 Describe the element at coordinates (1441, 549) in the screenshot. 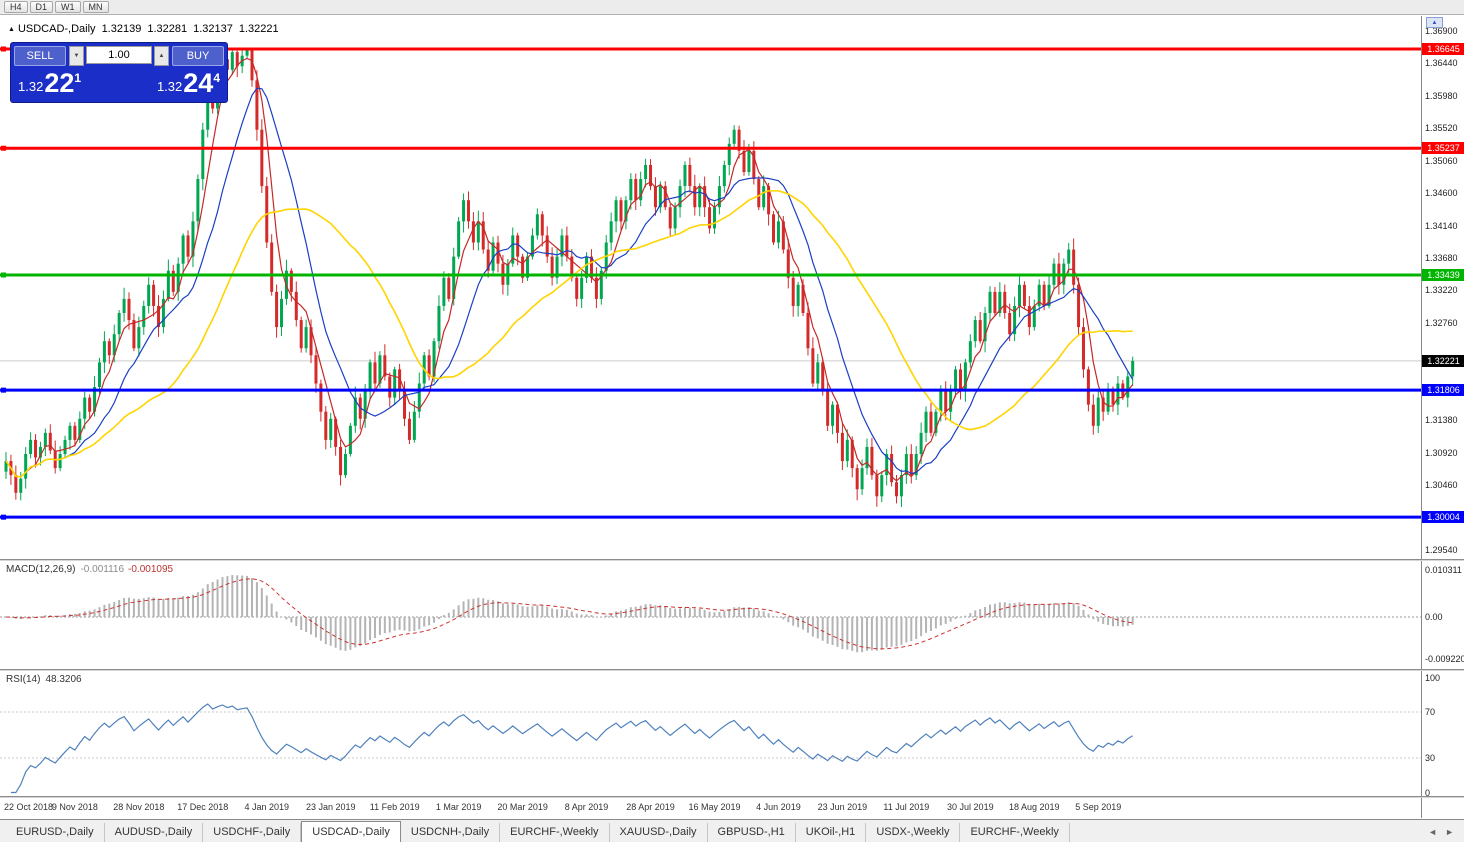

I see `price-tick-label: 1.29540` at that location.